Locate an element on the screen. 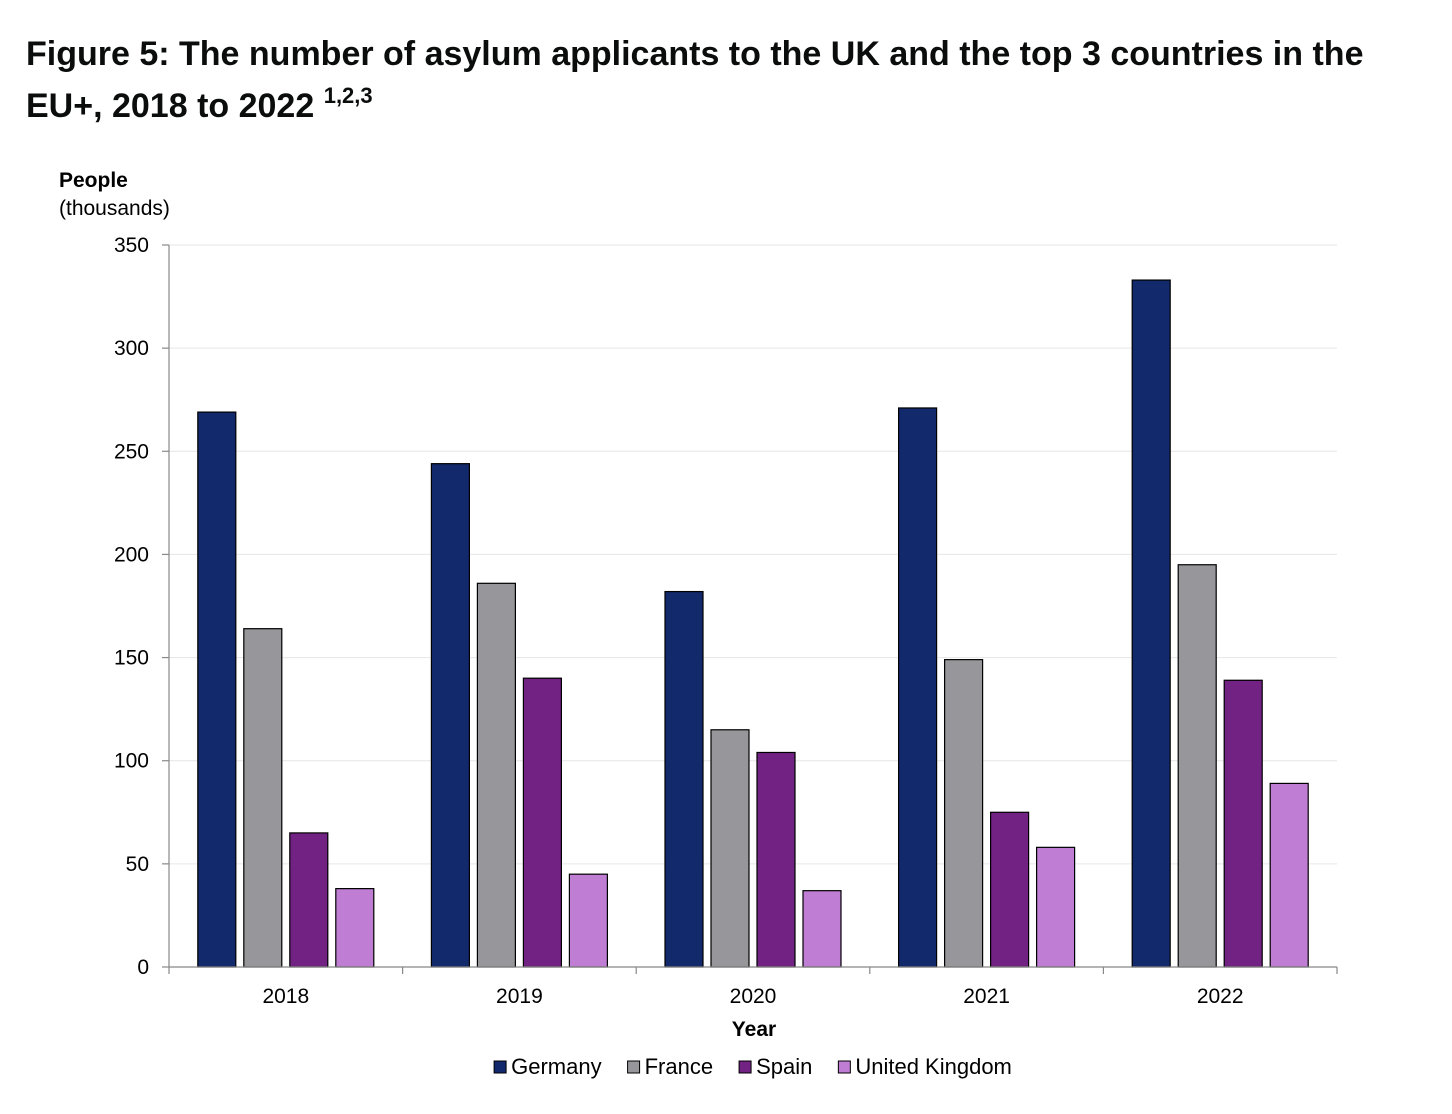 The width and height of the screenshot is (1452, 1114). x-tick-label: 2020 is located at coordinates (753, 996).